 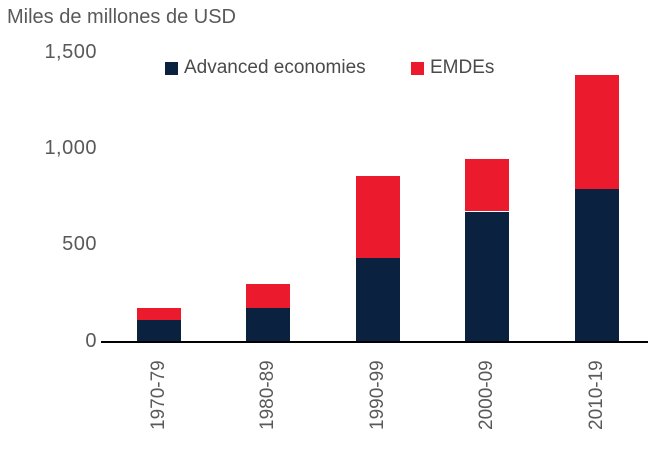 What do you see at coordinates (486, 395) in the screenshot?
I see `x-tick-label-2000-09: 2000-09` at bounding box center [486, 395].